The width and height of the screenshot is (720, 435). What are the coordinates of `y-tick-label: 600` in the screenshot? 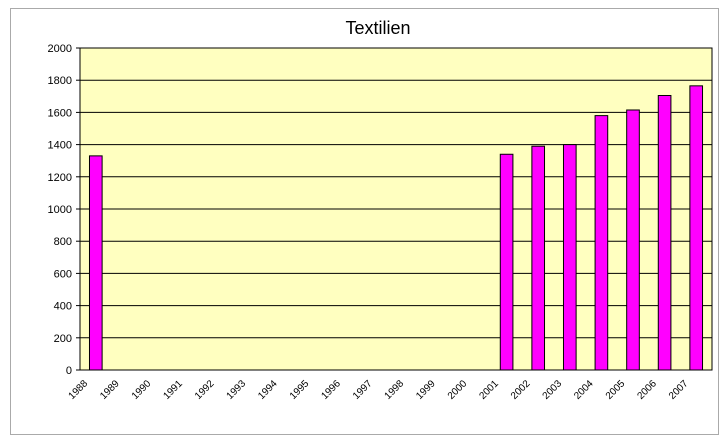 It's located at (63, 274).